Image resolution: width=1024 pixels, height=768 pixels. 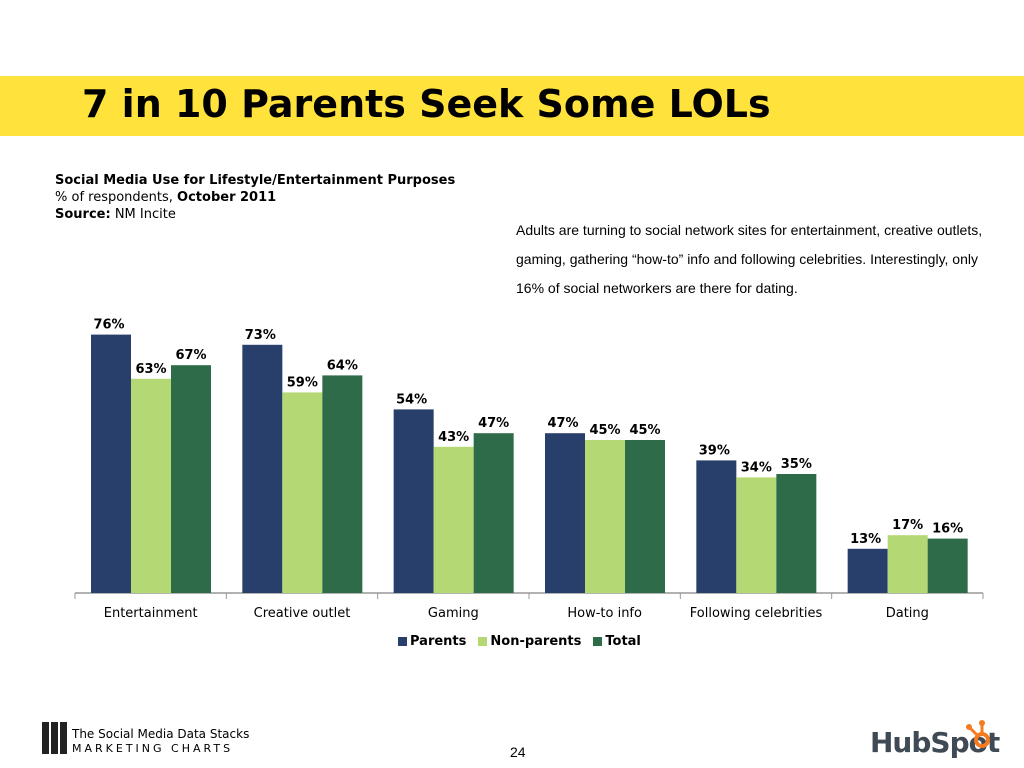 What do you see at coordinates (83, 214) in the screenshot?
I see `source-label: Source:` at bounding box center [83, 214].